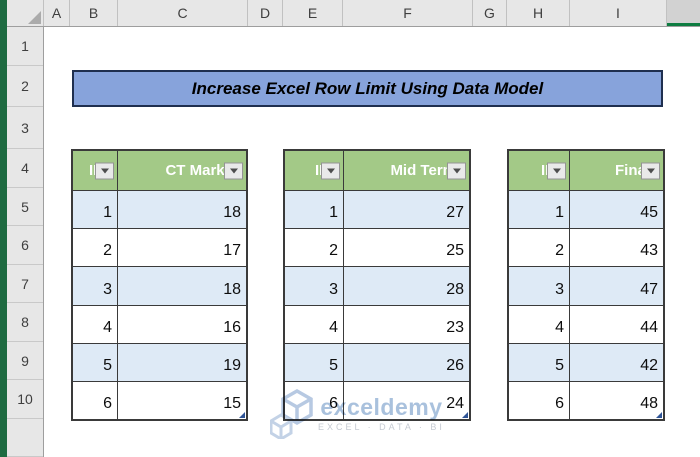 This screenshot has height=457, width=700. Describe the element at coordinates (199, 170) in the screenshot. I see `header-label: CT Marks` at that location.